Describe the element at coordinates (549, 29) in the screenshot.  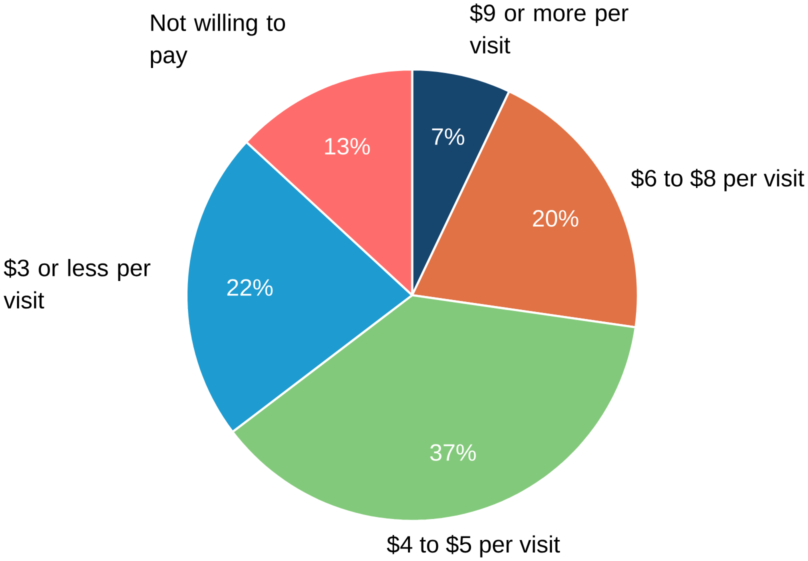
I see `slice-label: $9 or more per visit` at that location.